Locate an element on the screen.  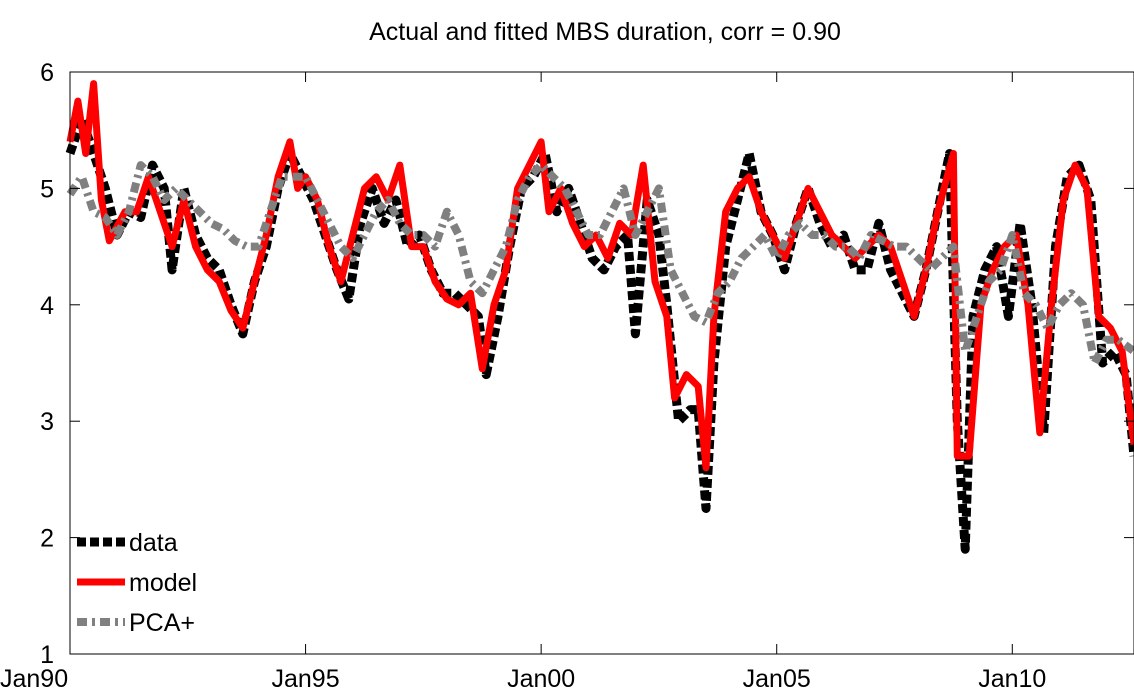
y-tick-label: 6 is located at coordinates (47, 73).